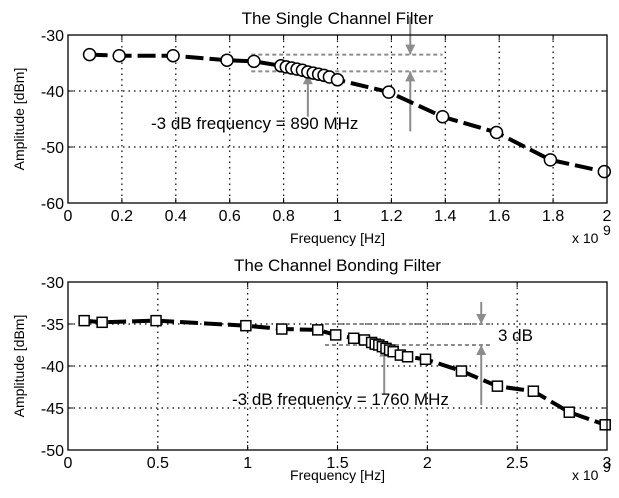  I want to click on x-tick-label: 0.8, so click(283, 216).